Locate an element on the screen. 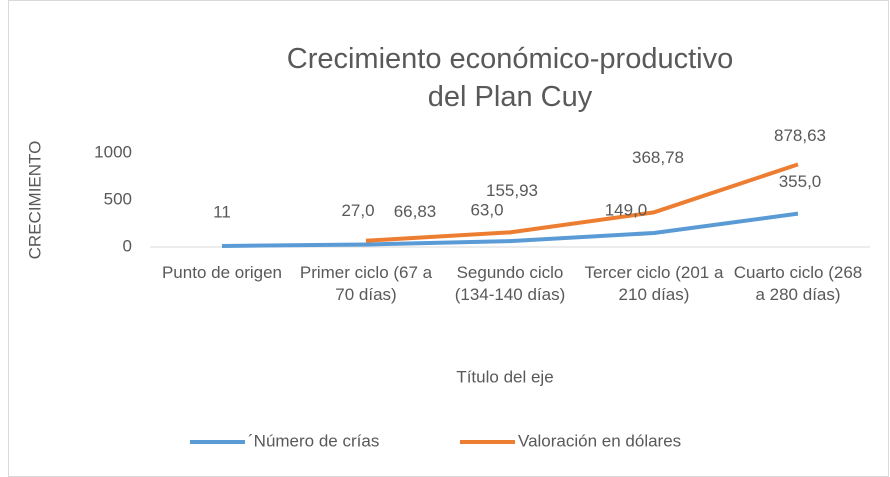 Image resolution: width=890 pixels, height=477 pixels. legend-label: ´Número de crías is located at coordinates (313, 440).